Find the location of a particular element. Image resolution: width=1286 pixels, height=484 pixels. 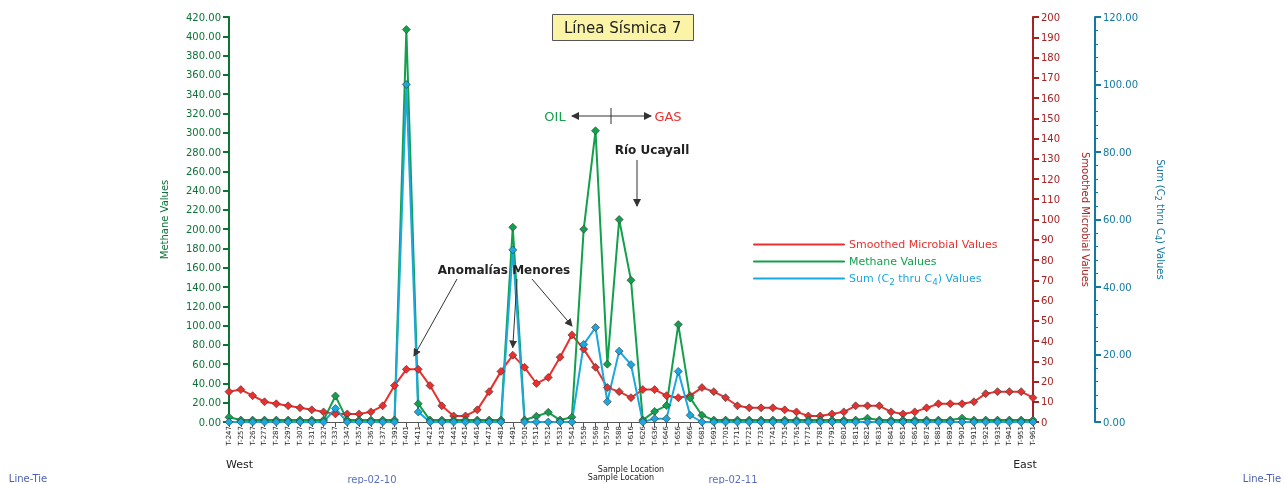

text: West is located at coordinates (240, 464).